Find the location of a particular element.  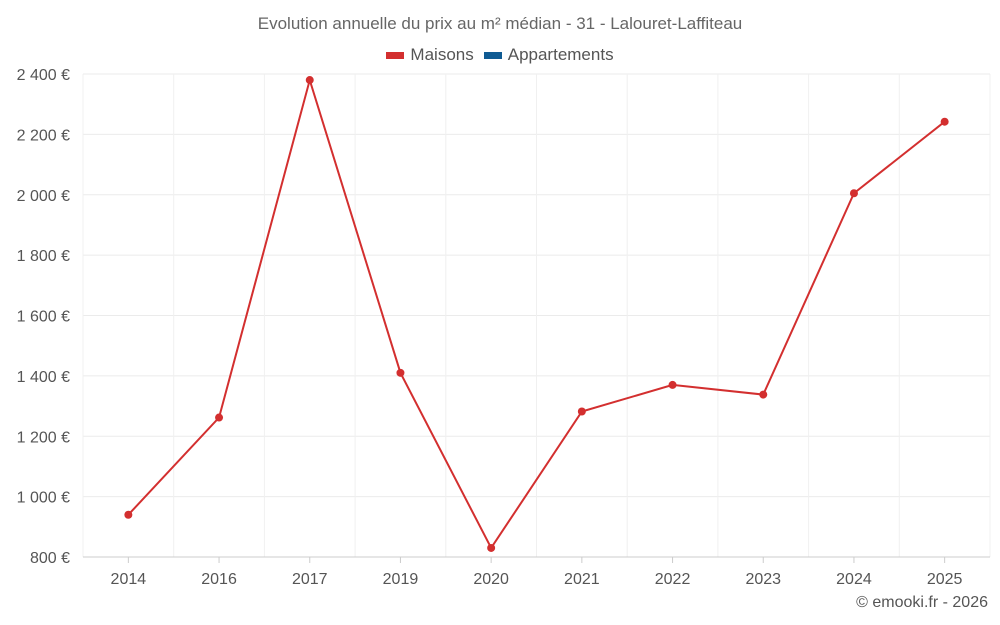

x-tick-label: 2025 is located at coordinates (945, 579).